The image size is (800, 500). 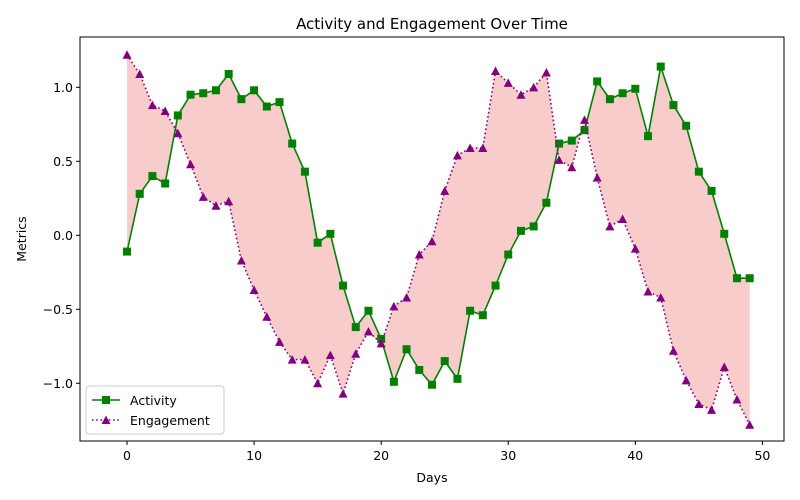 What do you see at coordinates (155, 410) in the screenshot?
I see `legend: Activity Engagement` at bounding box center [155, 410].